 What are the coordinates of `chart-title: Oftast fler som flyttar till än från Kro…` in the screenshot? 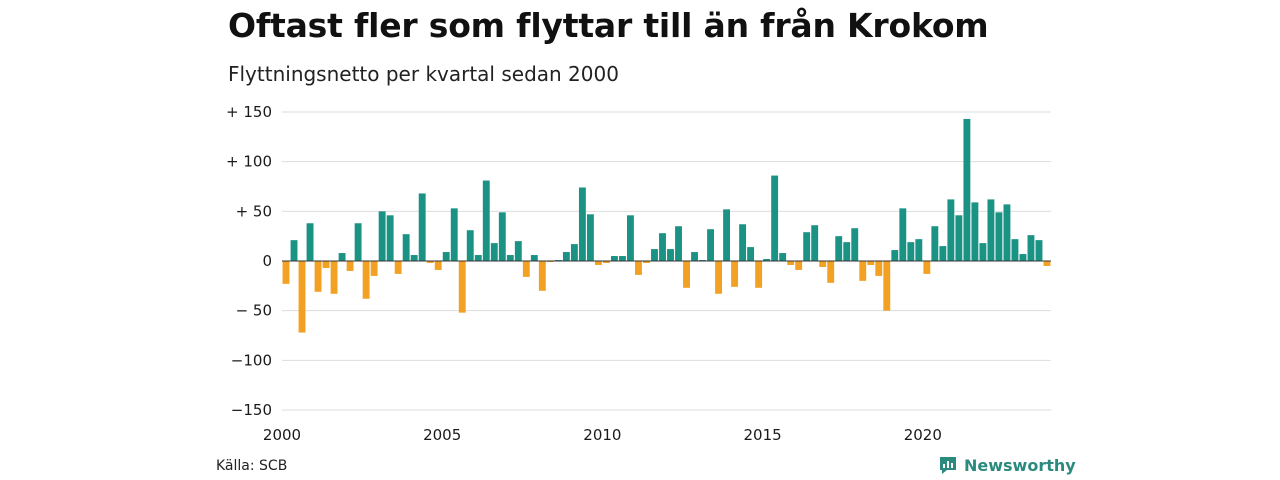 It's located at (608, 25).